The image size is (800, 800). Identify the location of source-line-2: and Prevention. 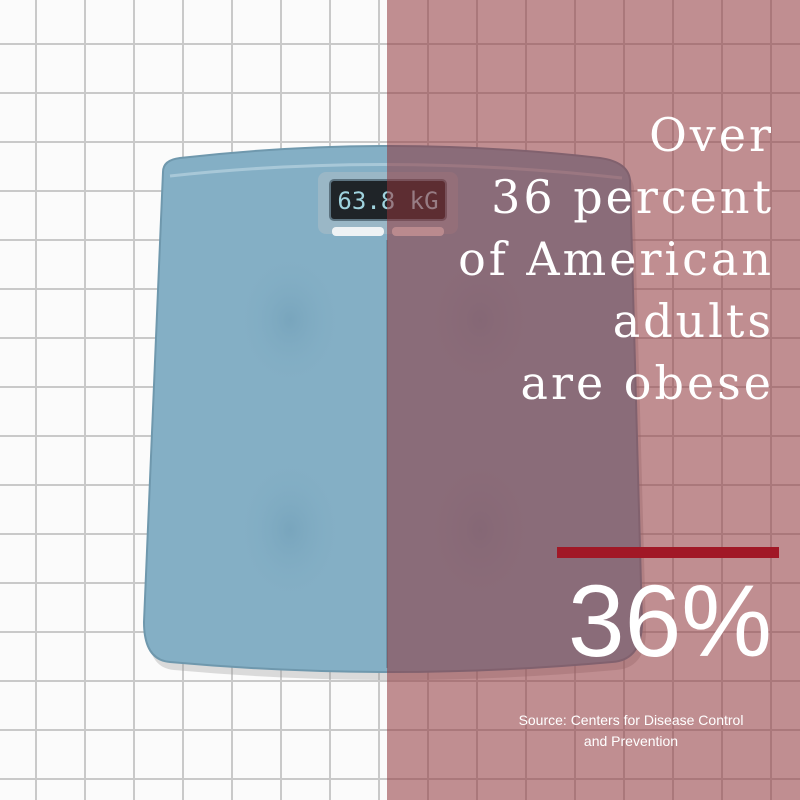
(631, 741).